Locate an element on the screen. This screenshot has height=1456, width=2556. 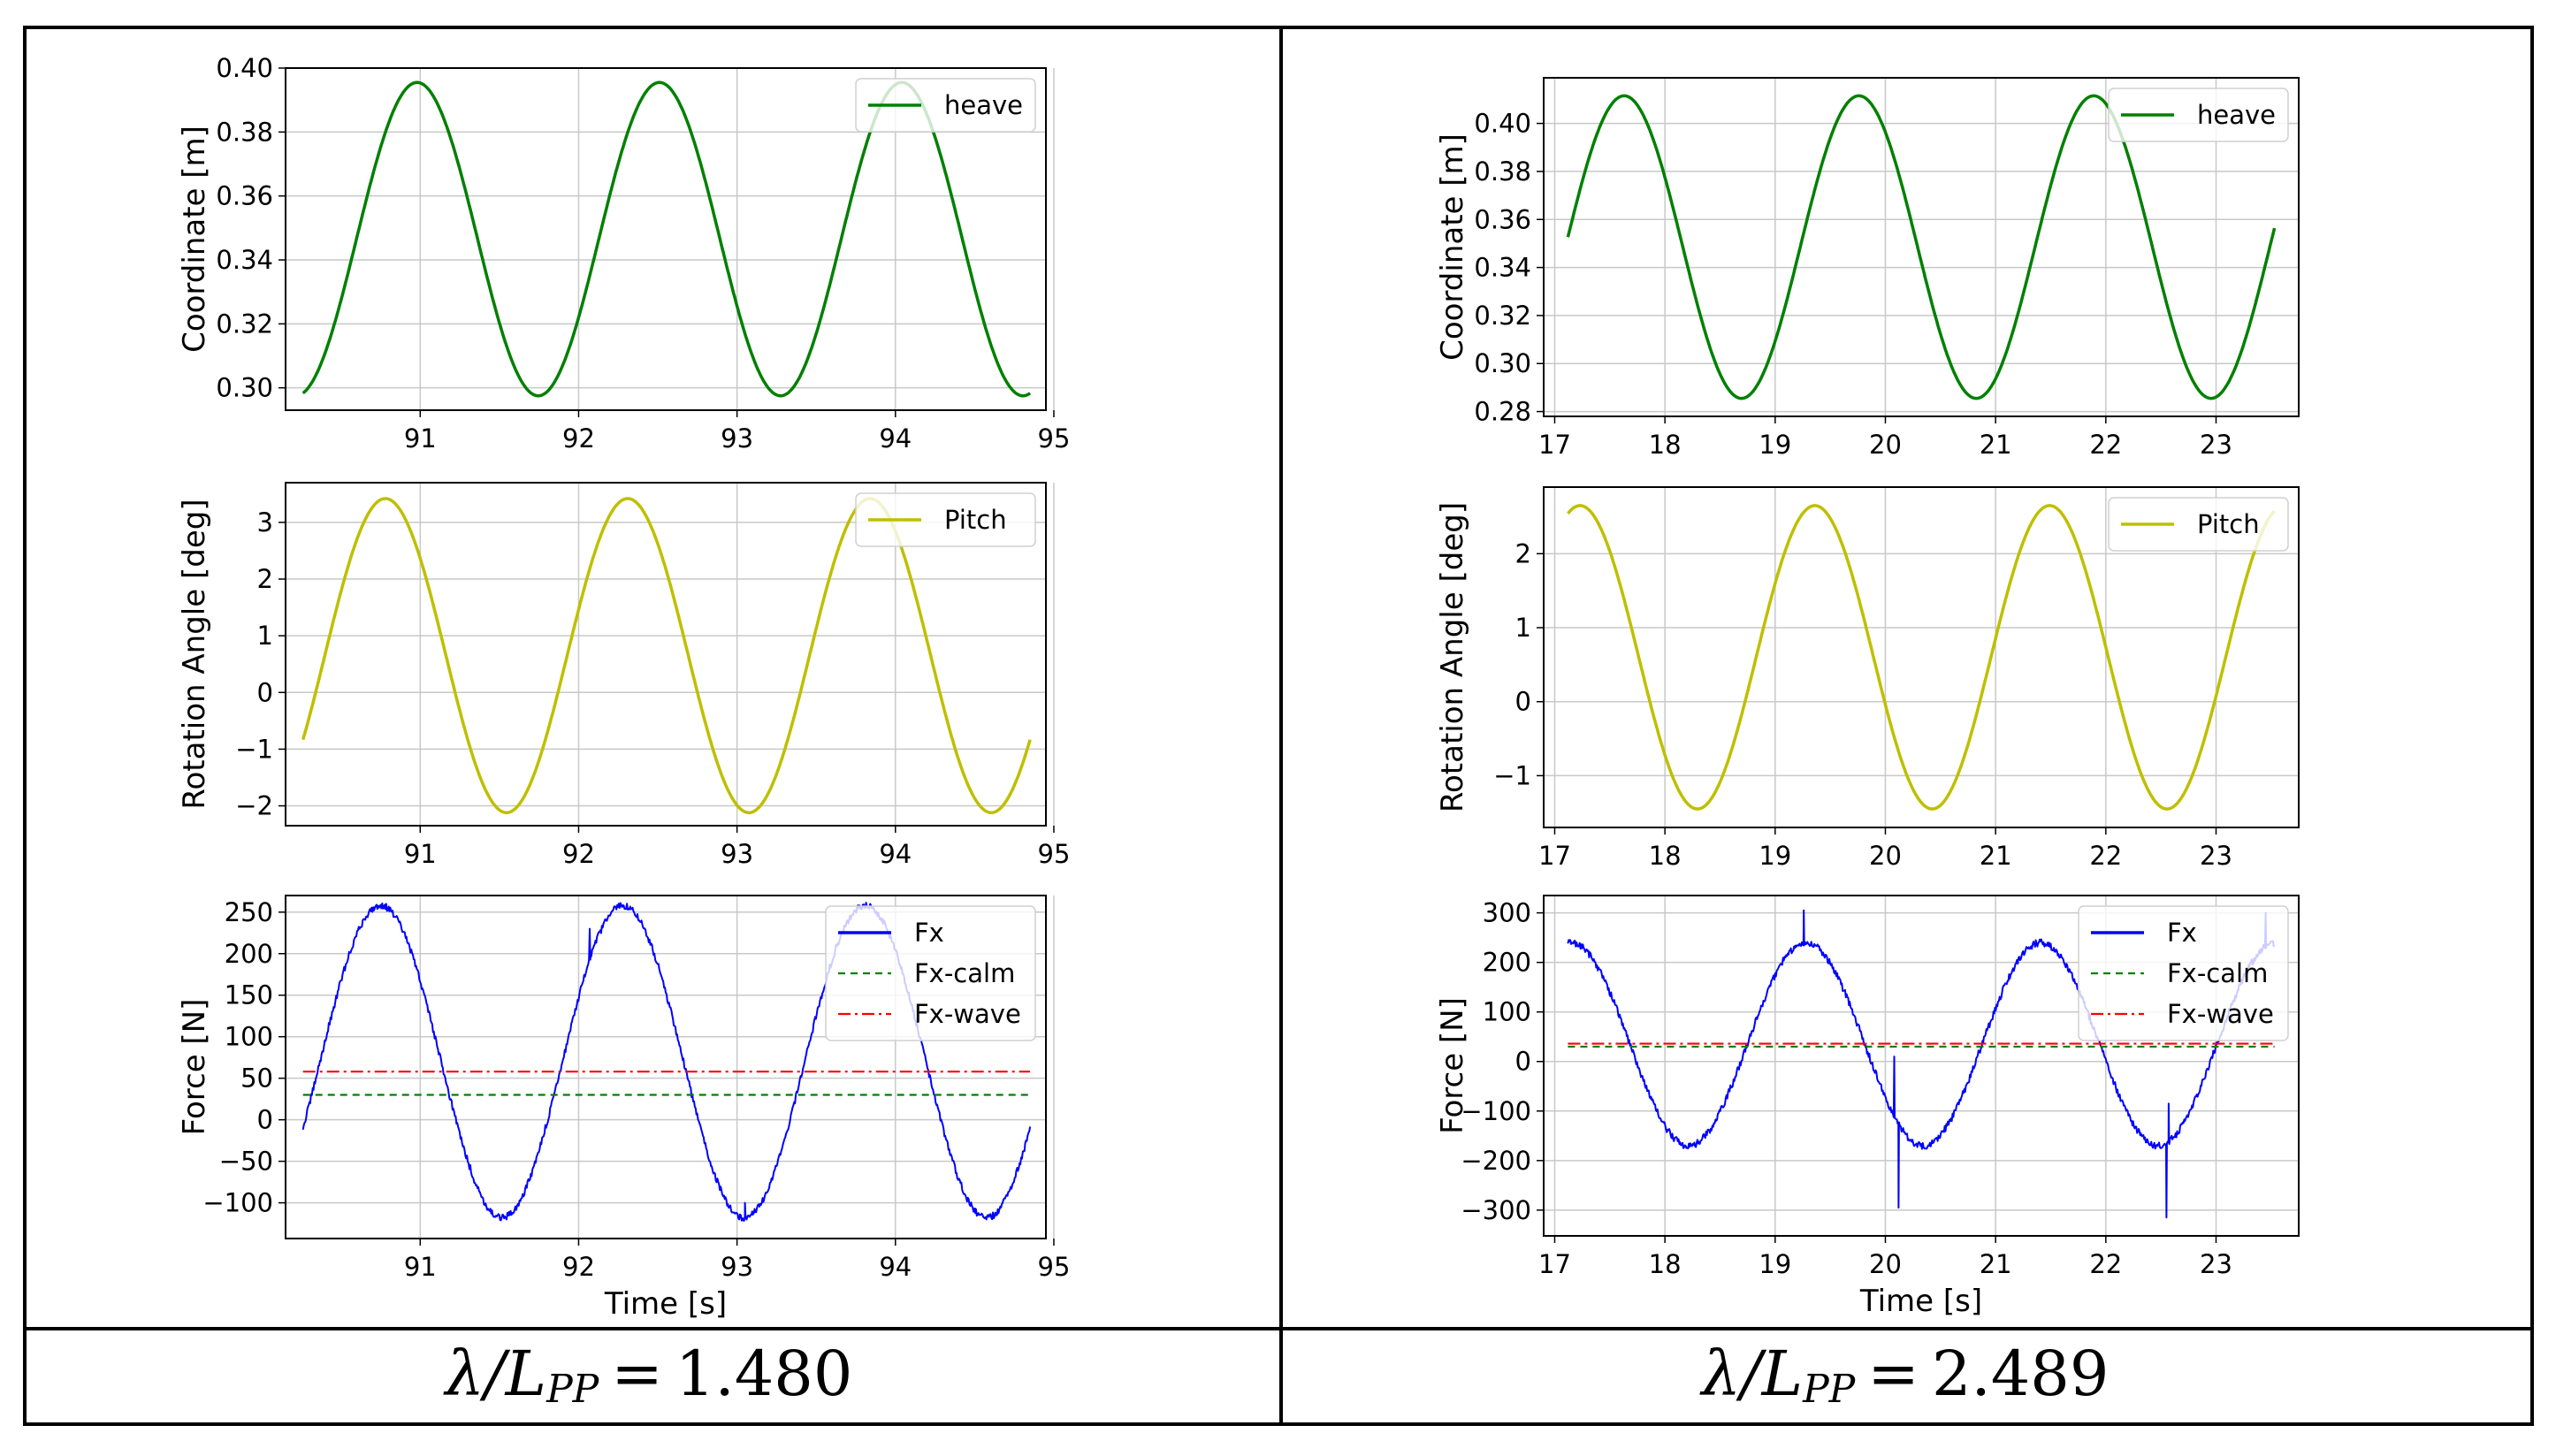
caption-right-equals: = is located at coordinates (1893, 1374).